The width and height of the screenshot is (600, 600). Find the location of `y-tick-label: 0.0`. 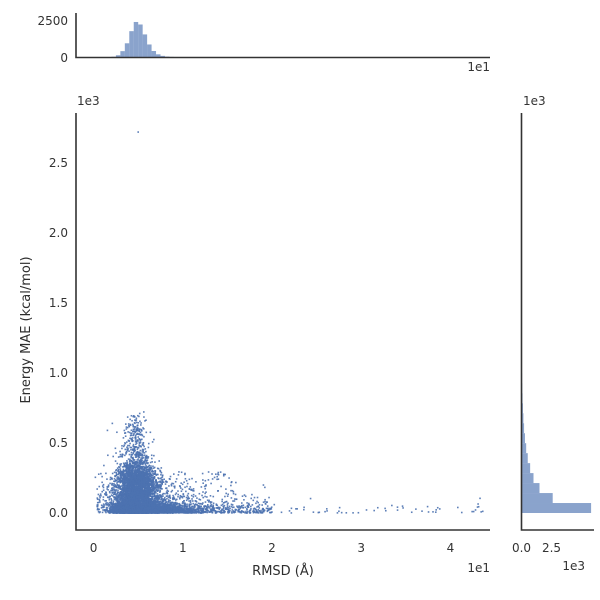

y-tick-label: 0.0 is located at coordinates (58, 513).